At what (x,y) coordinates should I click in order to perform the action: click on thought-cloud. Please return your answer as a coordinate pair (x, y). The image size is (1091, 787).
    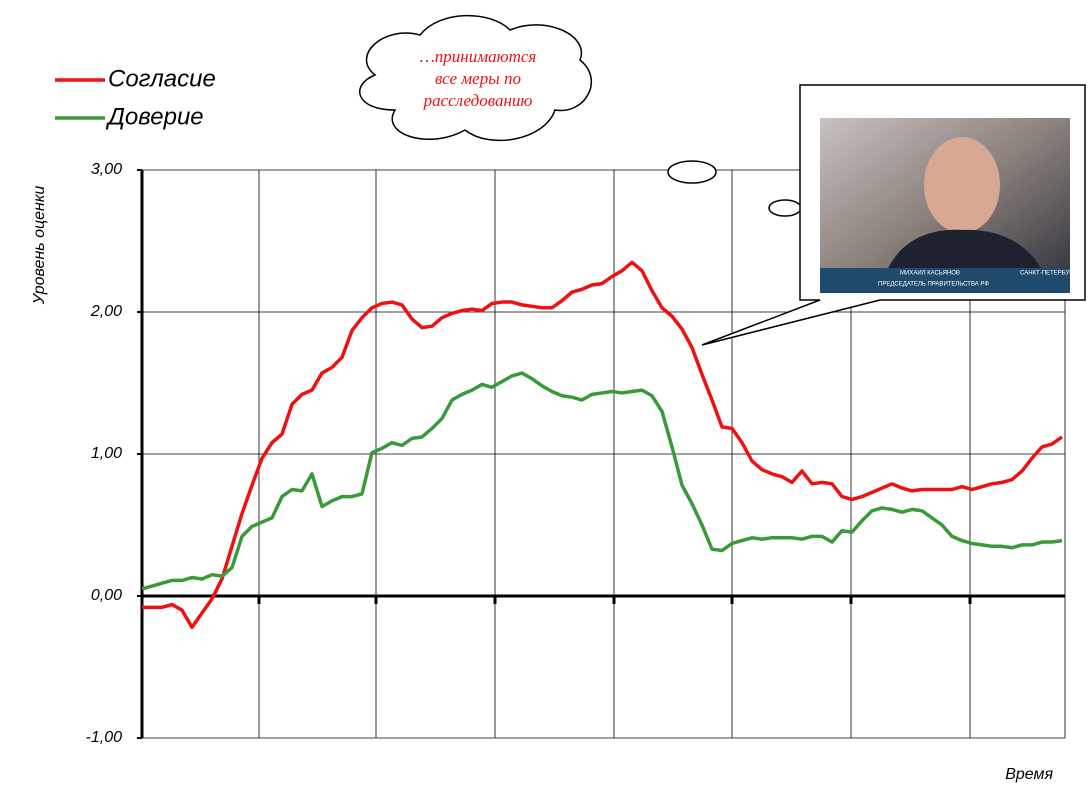
    Looking at the image, I should click on (475, 78).